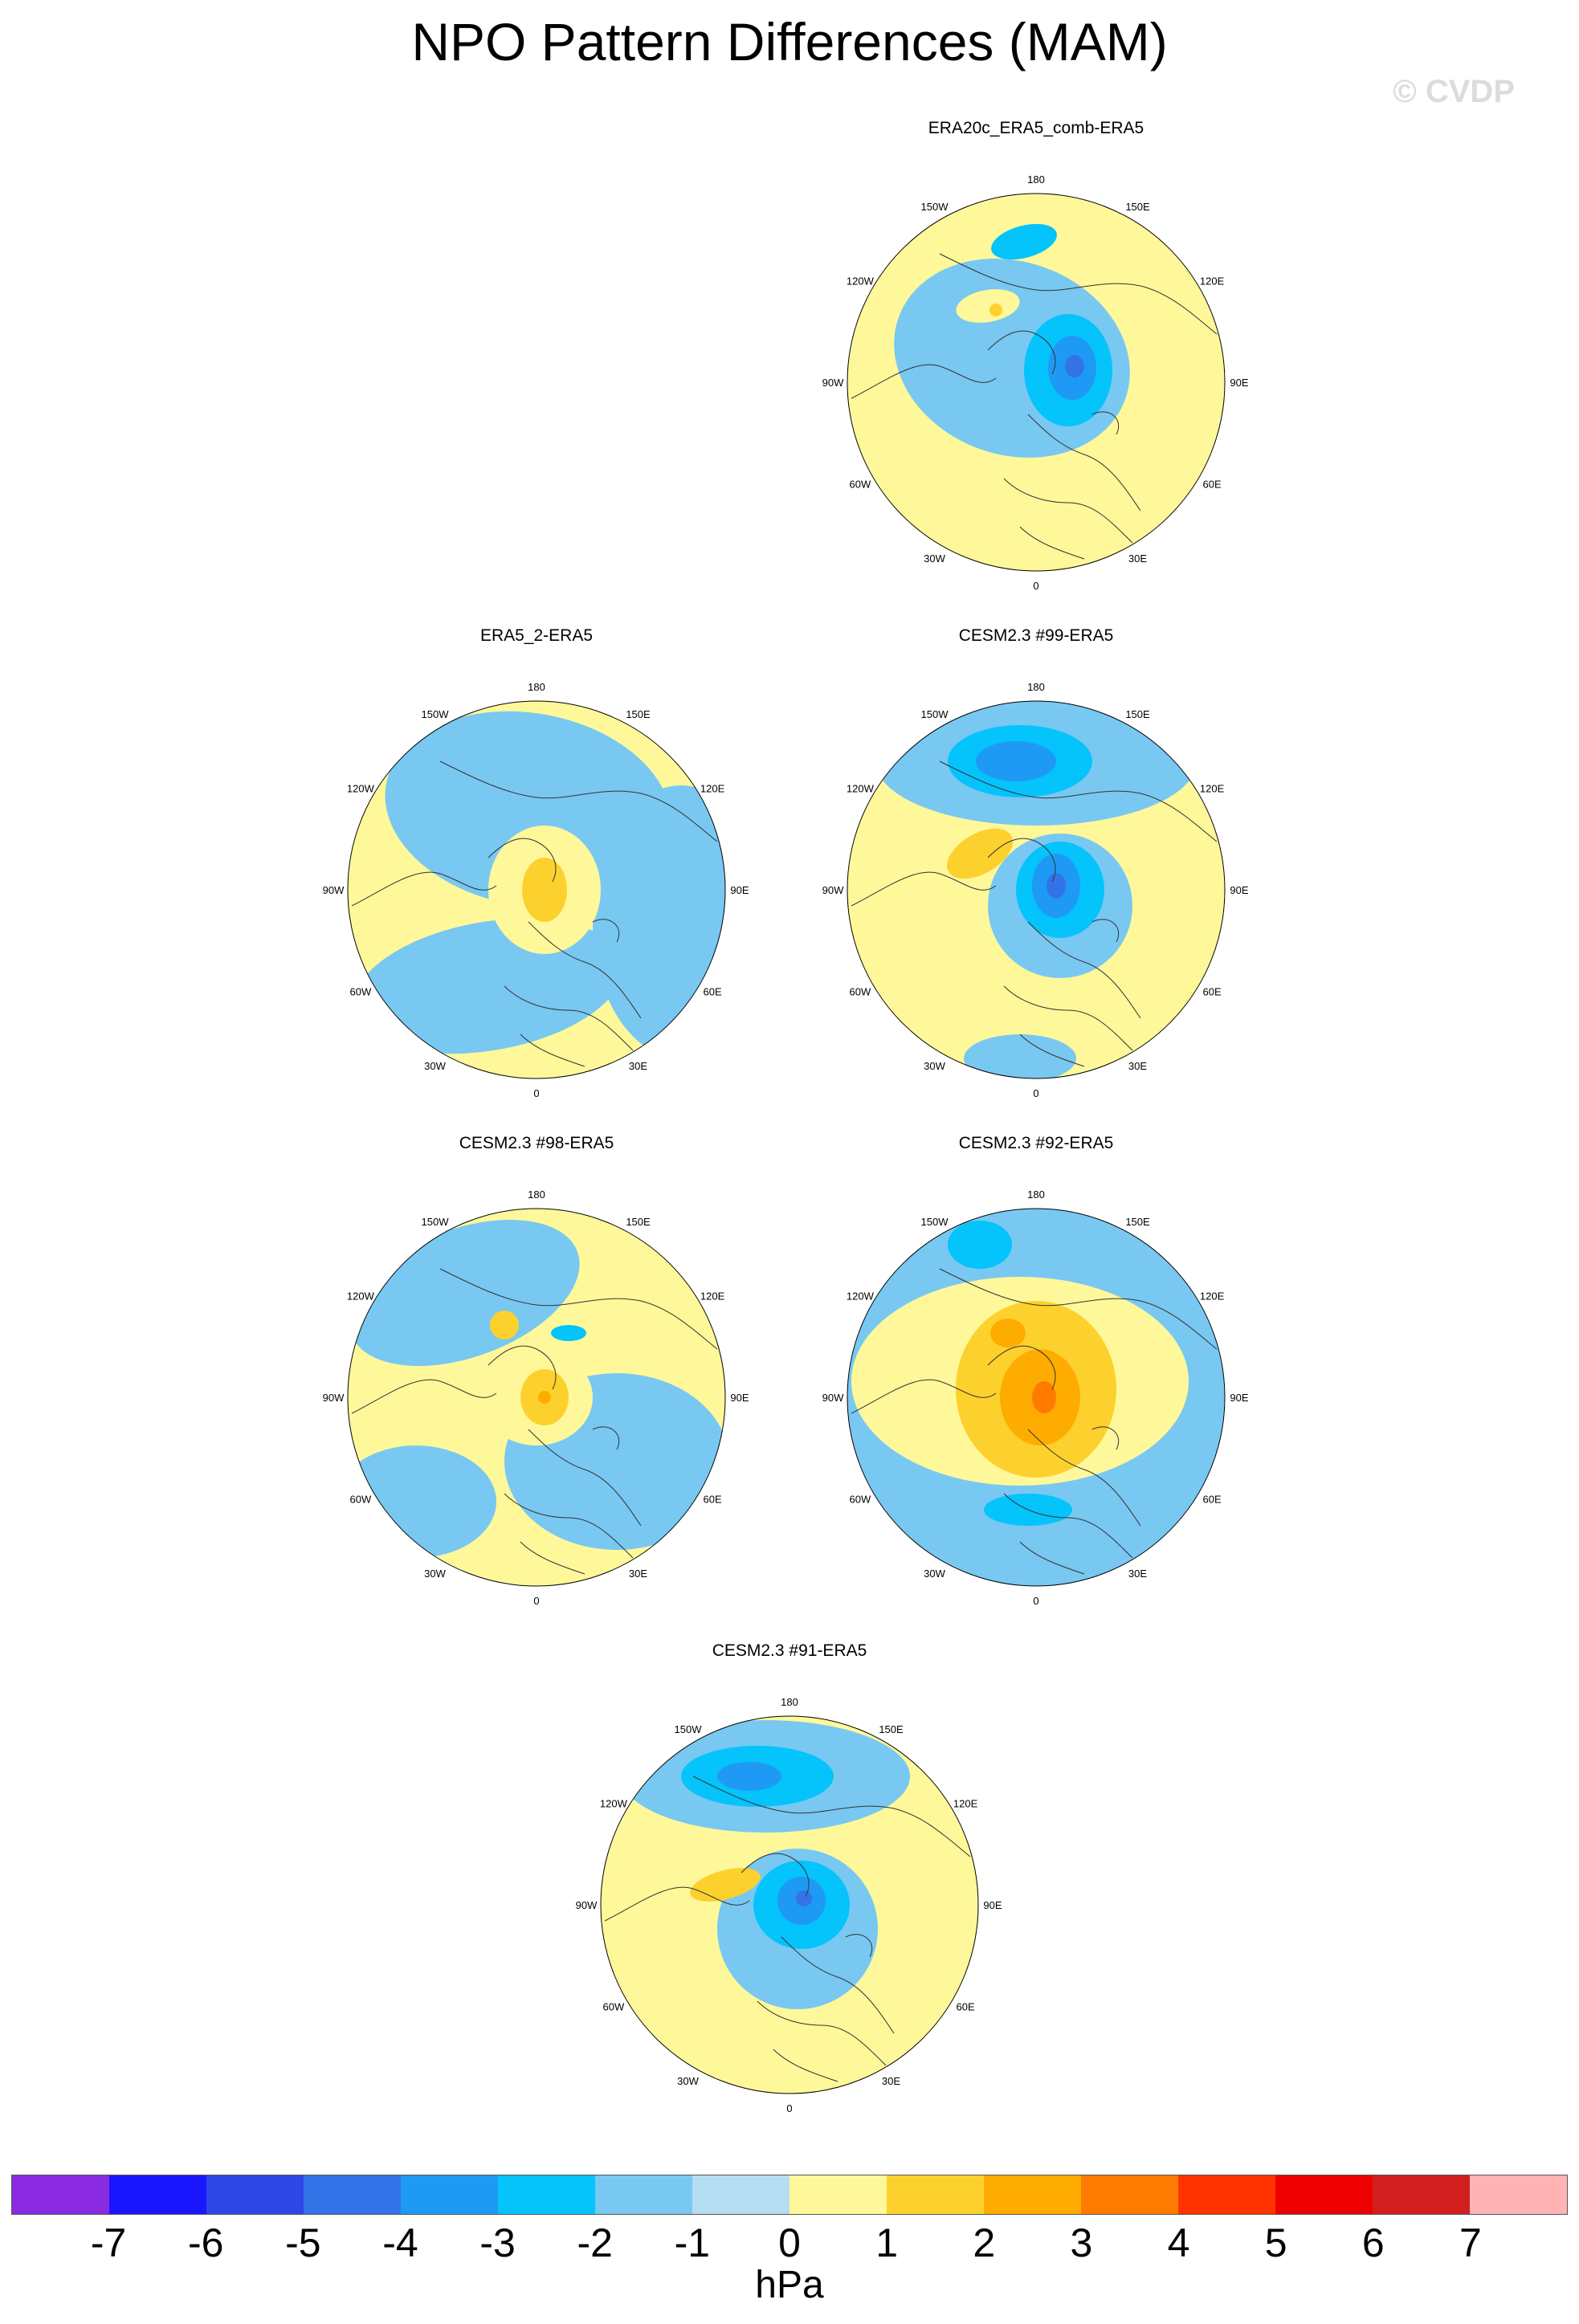 The width and height of the screenshot is (1579, 2324). What do you see at coordinates (497, 2243) in the screenshot?
I see `colorbar-tick-label: -3` at bounding box center [497, 2243].